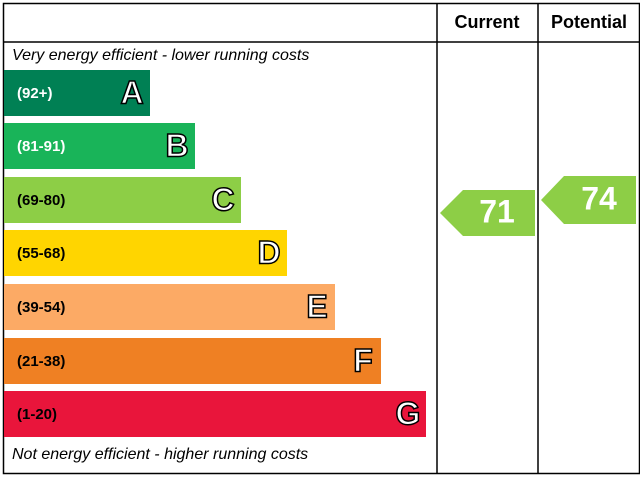  I want to click on current-value: 71, so click(497, 211).